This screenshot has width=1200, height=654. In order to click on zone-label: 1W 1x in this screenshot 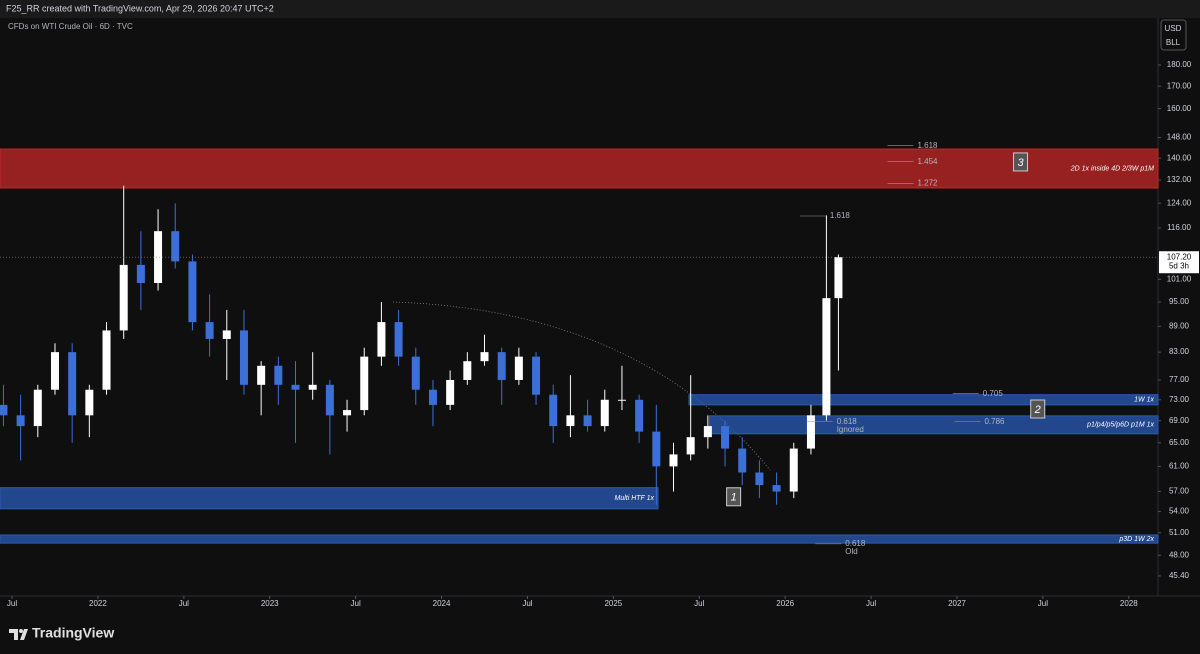, I will do `click(1144, 400)`.